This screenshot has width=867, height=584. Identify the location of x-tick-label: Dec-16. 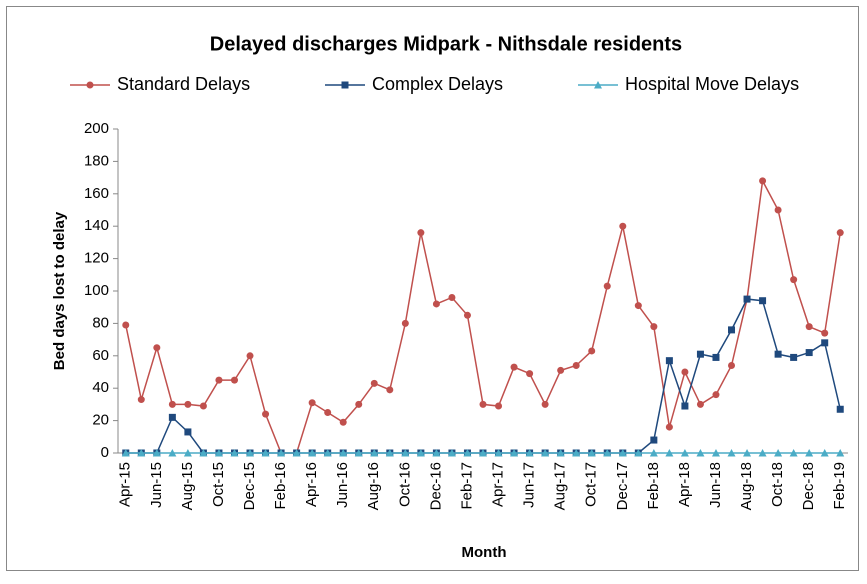
(435, 486).